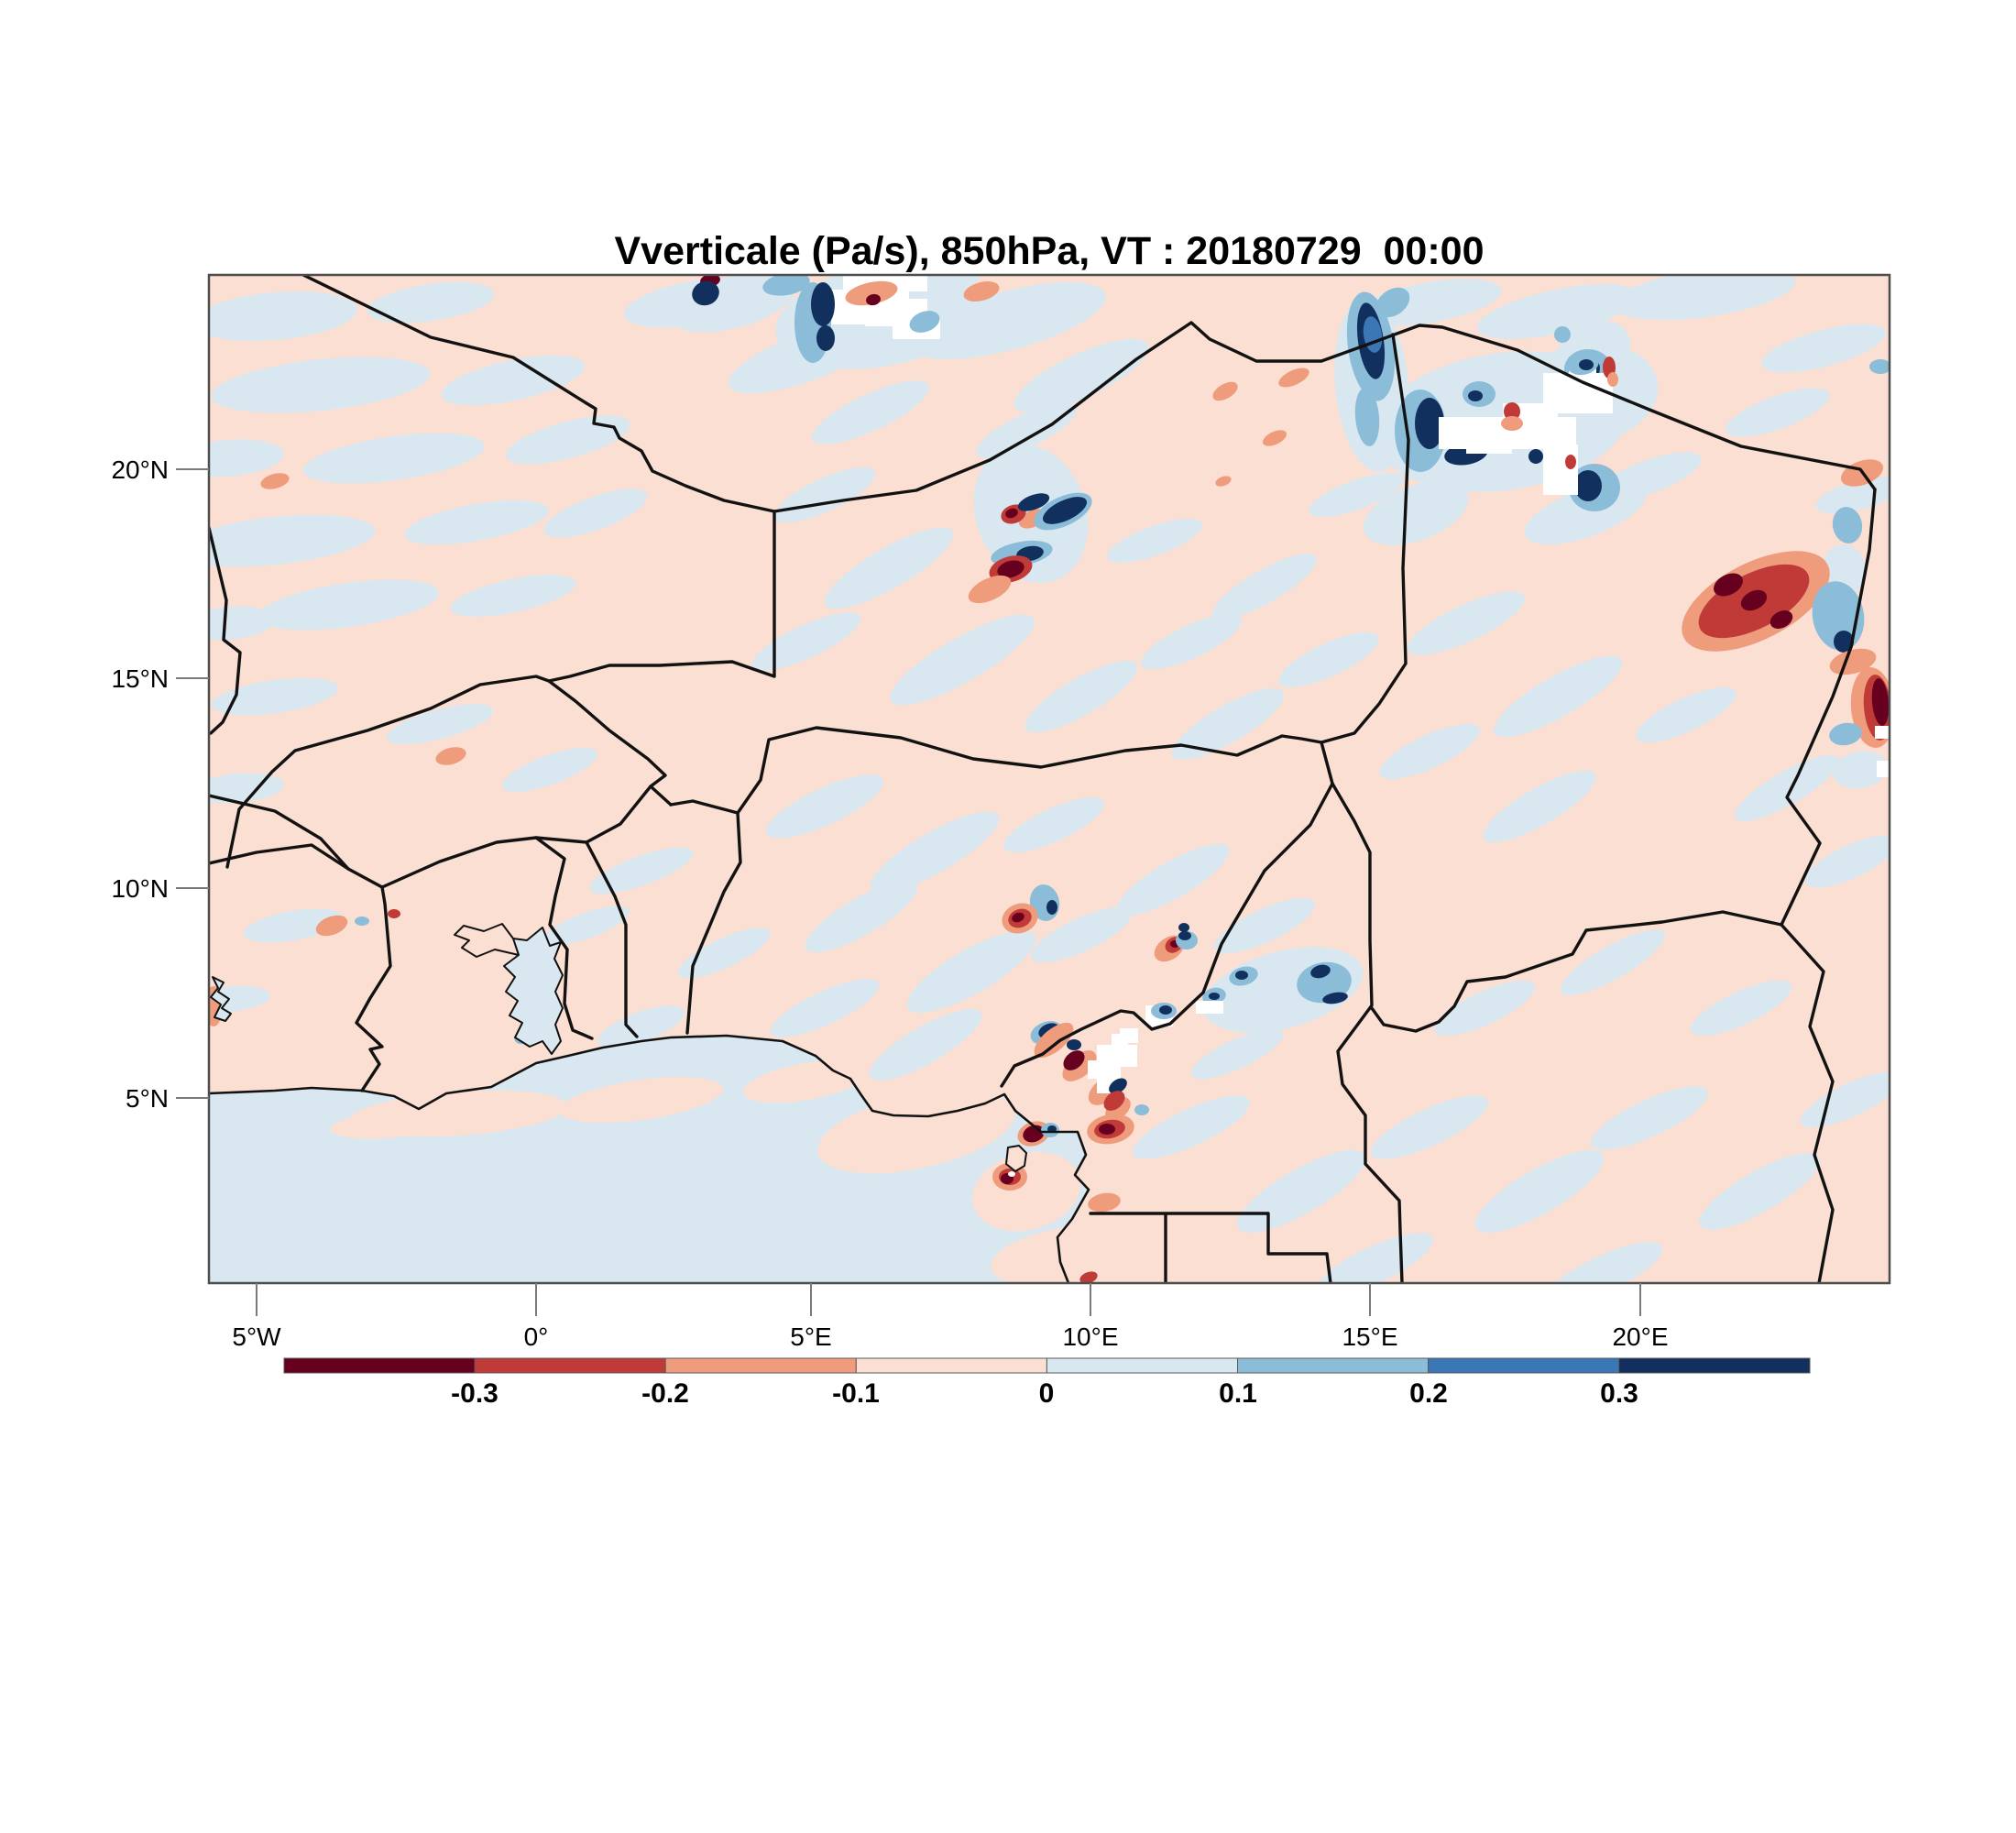 The width and height of the screenshot is (2016, 1833). What do you see at coordinates (618, 1047) in the screenshot?
I see `lakes` at bounding box center [618, 1047].